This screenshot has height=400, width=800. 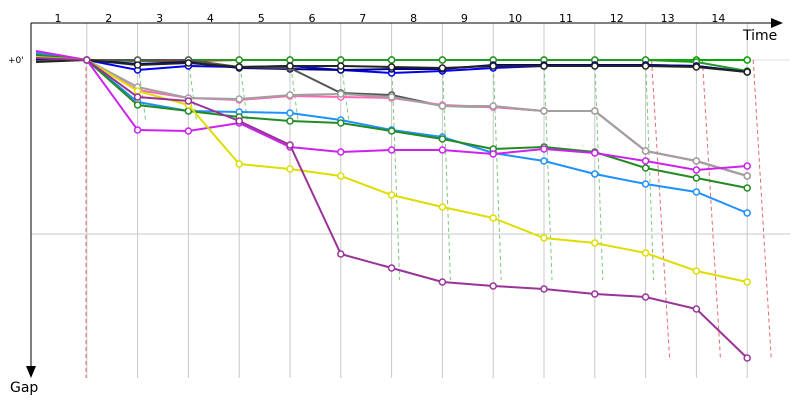 I want to click on lap-label: 5, so click(x=261, y=18).